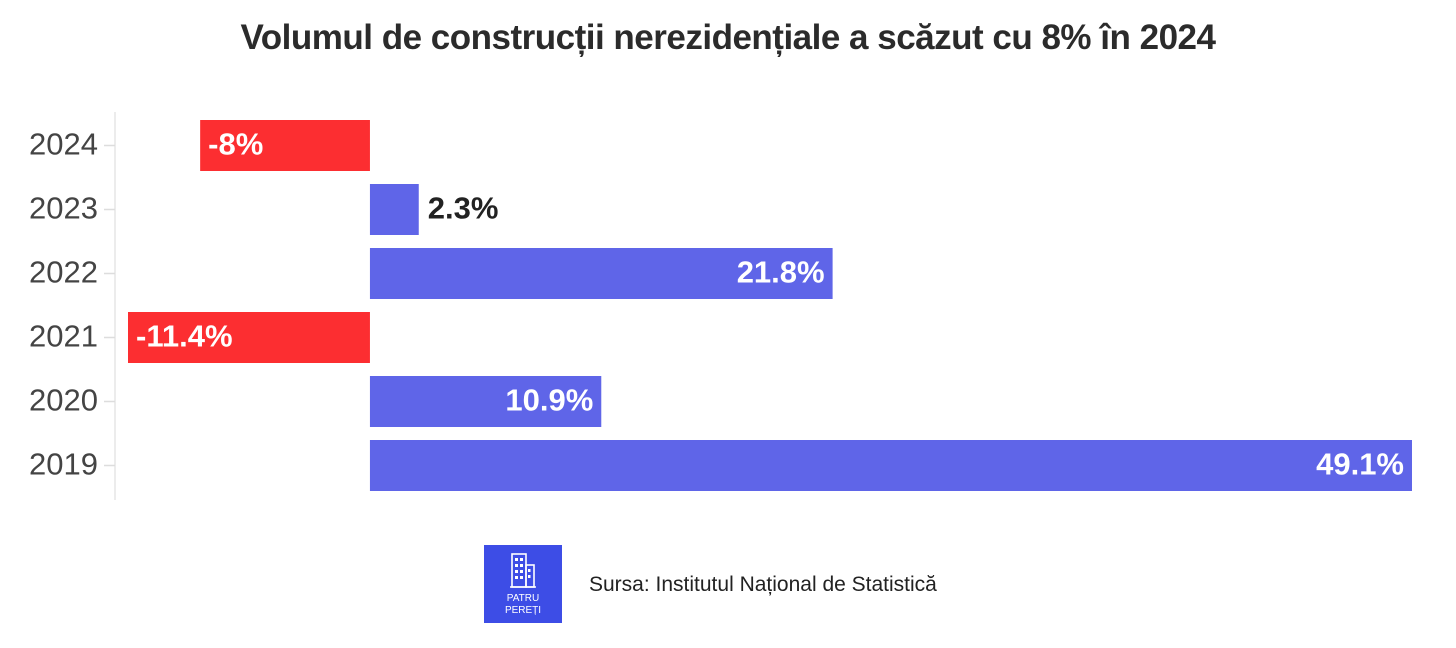  Describe the element at coordinates (549, 400) in the screenshot. I see `value-label-2020: 10.9%` at that location.